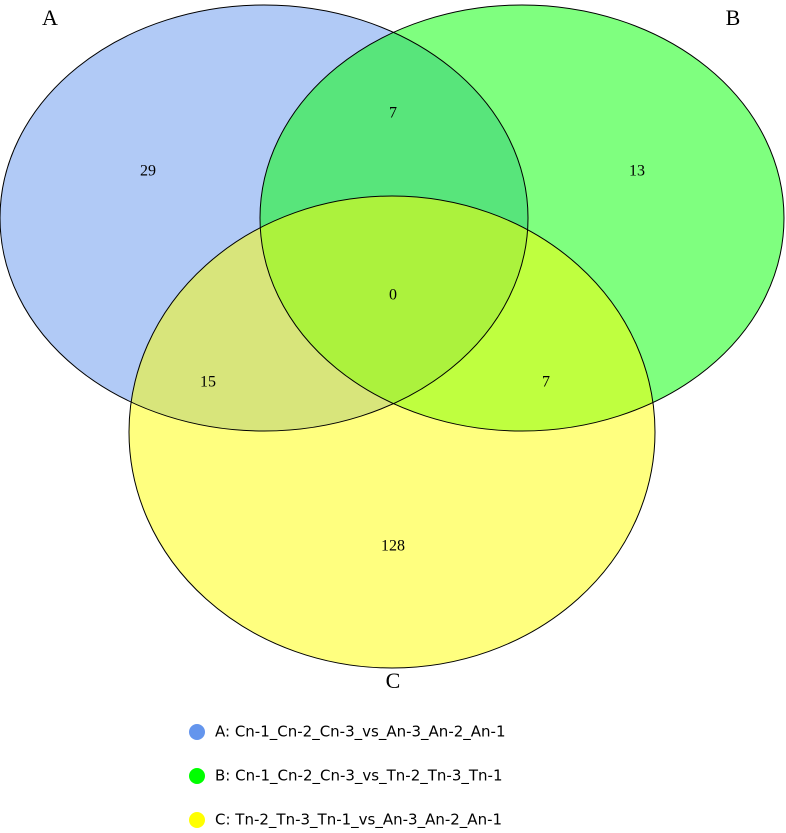  What do you see at coordinates (50, 17) in the screenshot?
I see `set-name: A` at bounding box center [50, 17].